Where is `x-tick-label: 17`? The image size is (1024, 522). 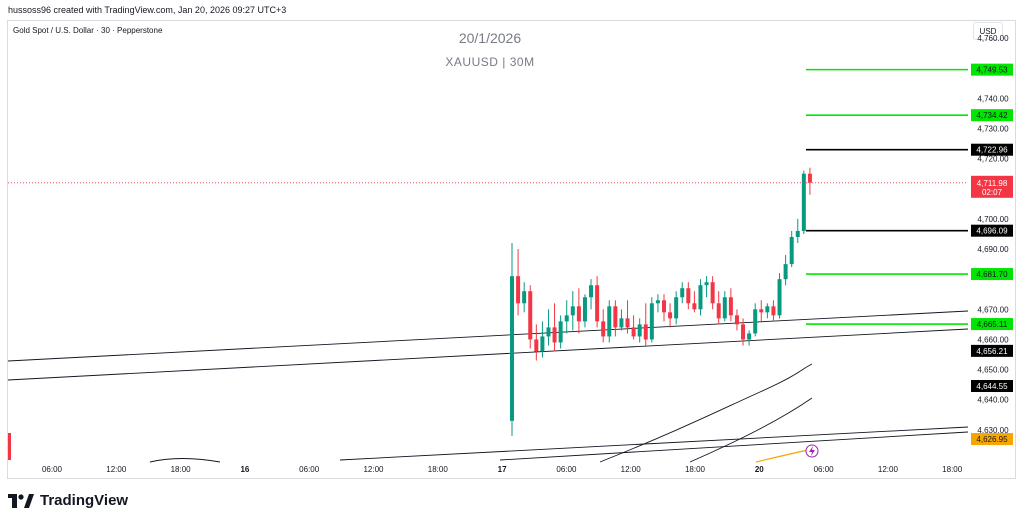 x-tick-label: 17 is located at coordinates (502, 469).